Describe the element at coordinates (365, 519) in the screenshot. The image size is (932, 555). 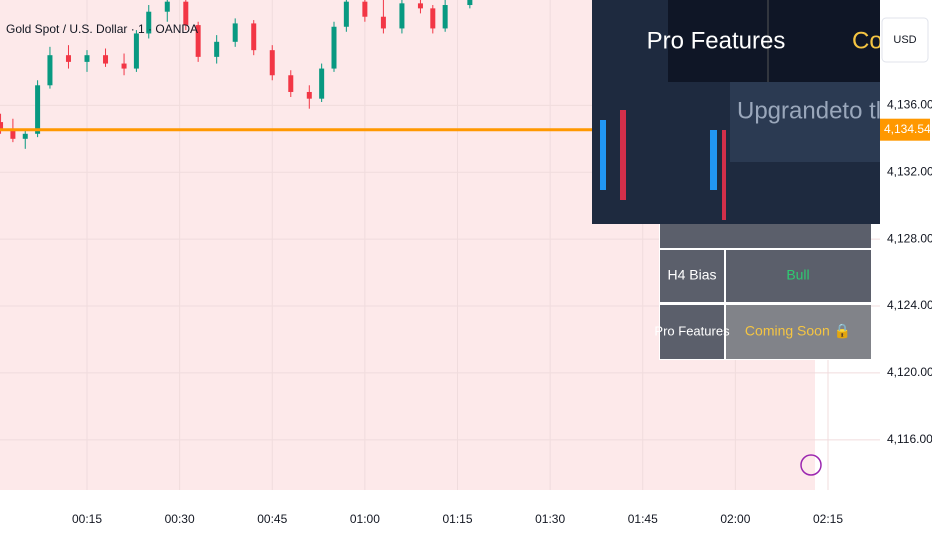
I see `x-tick-label: 01:00` at that location.